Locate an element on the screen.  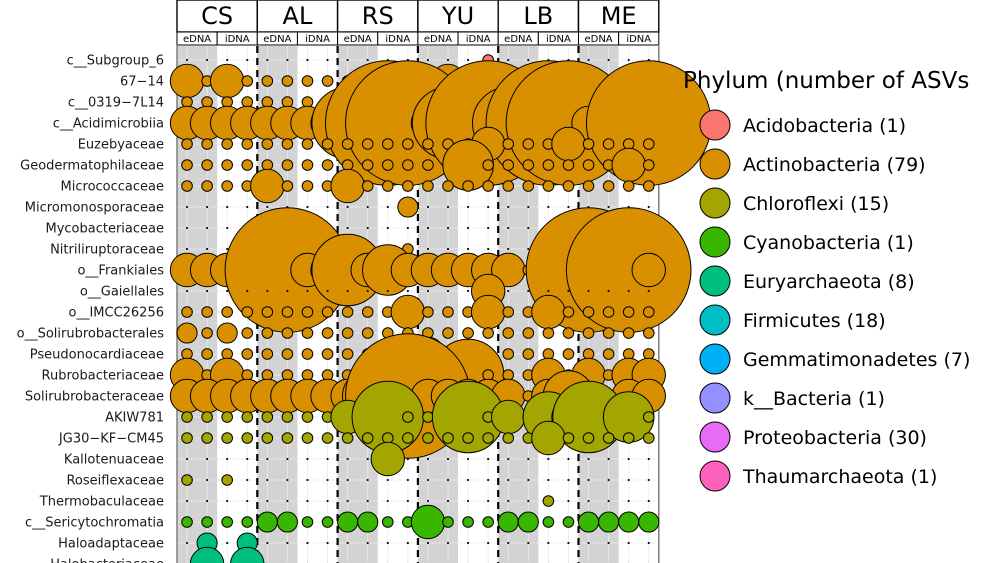
facet-label-al: AL is located at coordinates (298, 16).